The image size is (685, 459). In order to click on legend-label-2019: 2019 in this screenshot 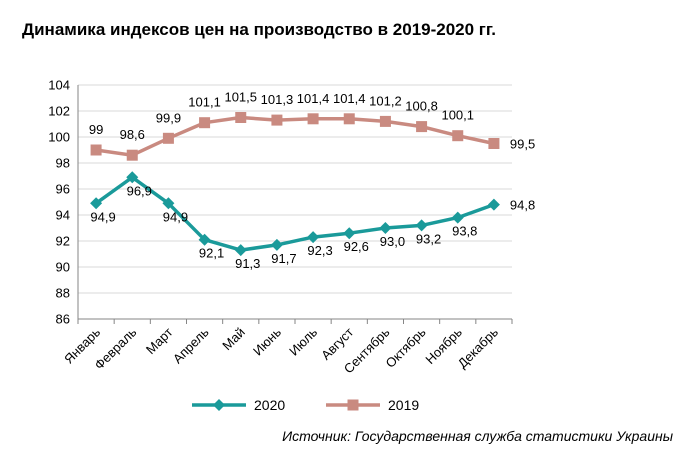, I will do `click(403, 405)`.